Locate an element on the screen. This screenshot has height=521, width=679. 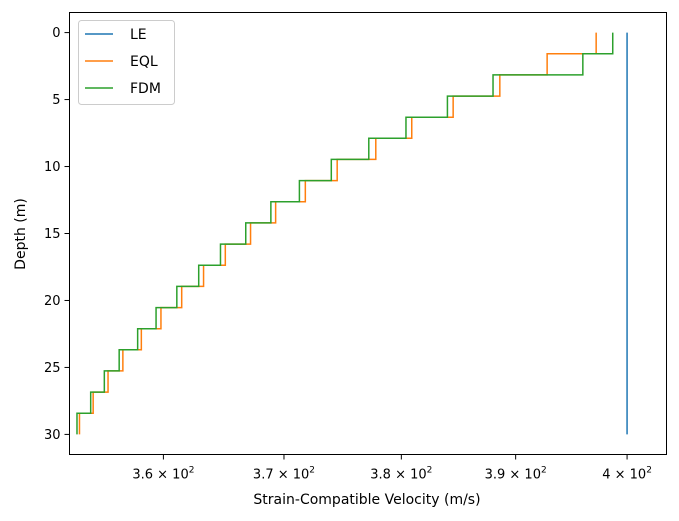
x-tick-label: 3.6 × 10² is located at coordinates (163, 474).